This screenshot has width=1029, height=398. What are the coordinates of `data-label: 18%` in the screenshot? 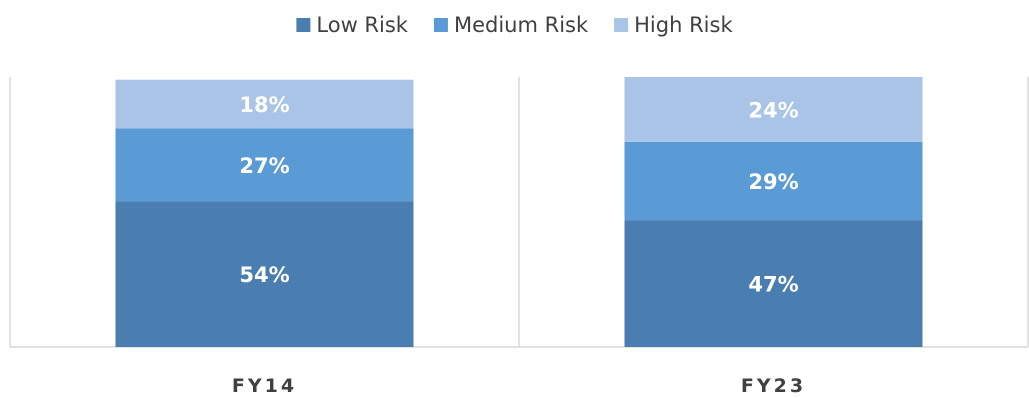 It's located at (264, 105).